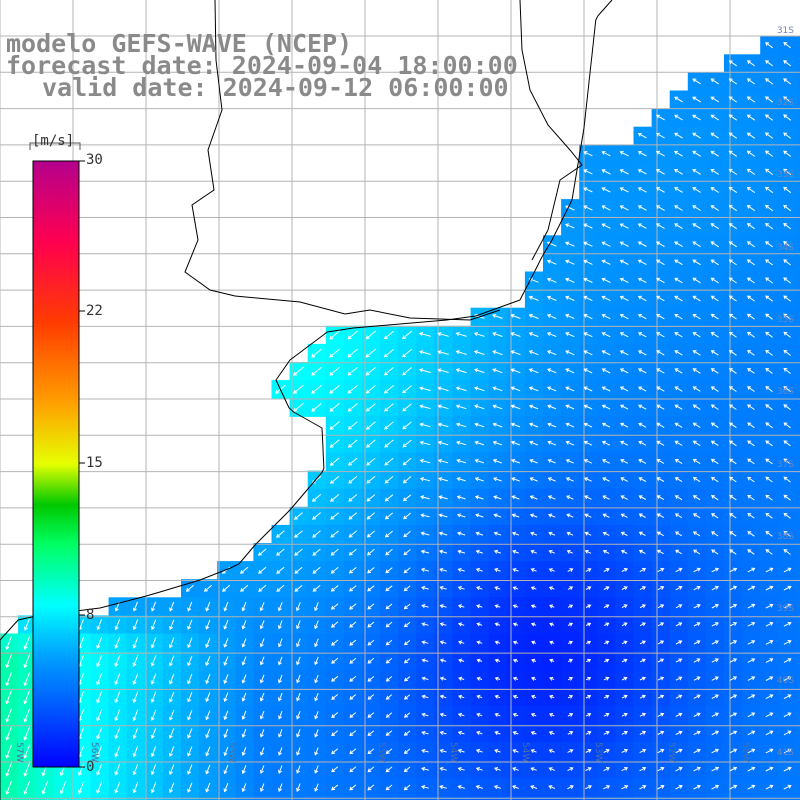 The image size is (800, 800). What do you see at coordinates (19, 752) in the screenshot?
I see `longitude-label: 57W` at bounding box center [19, 752].